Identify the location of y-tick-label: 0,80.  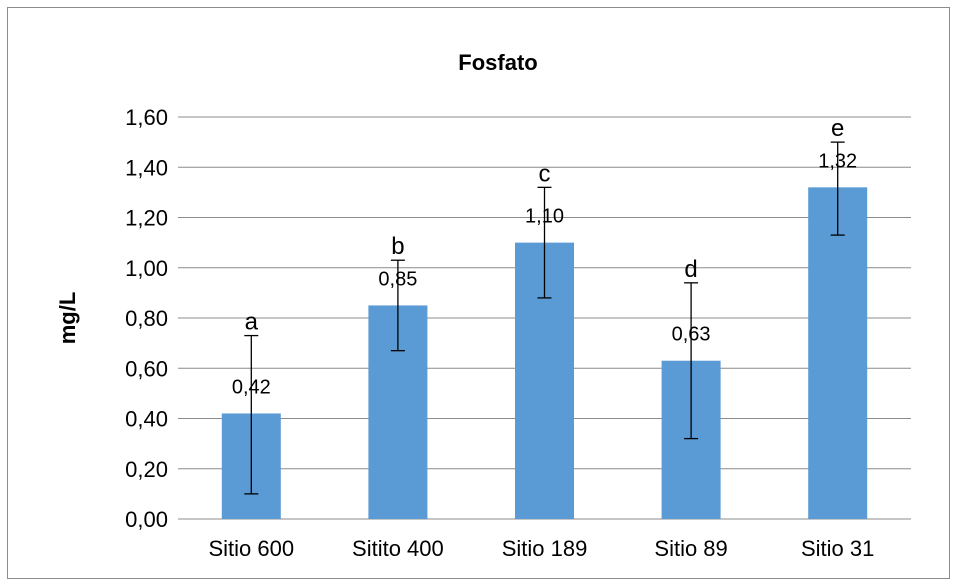
(146, 318).